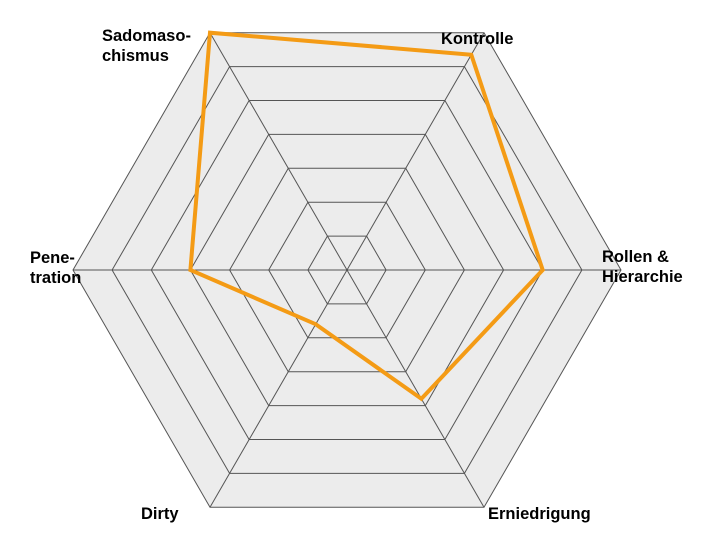 Image resolution: width=706 pixels, height=540 pixels. What do you see at coordinates (477, 39) in the screenshot?
I see `axis-label-kontrolle: Kontrolle` at bounding box center [477, 39].